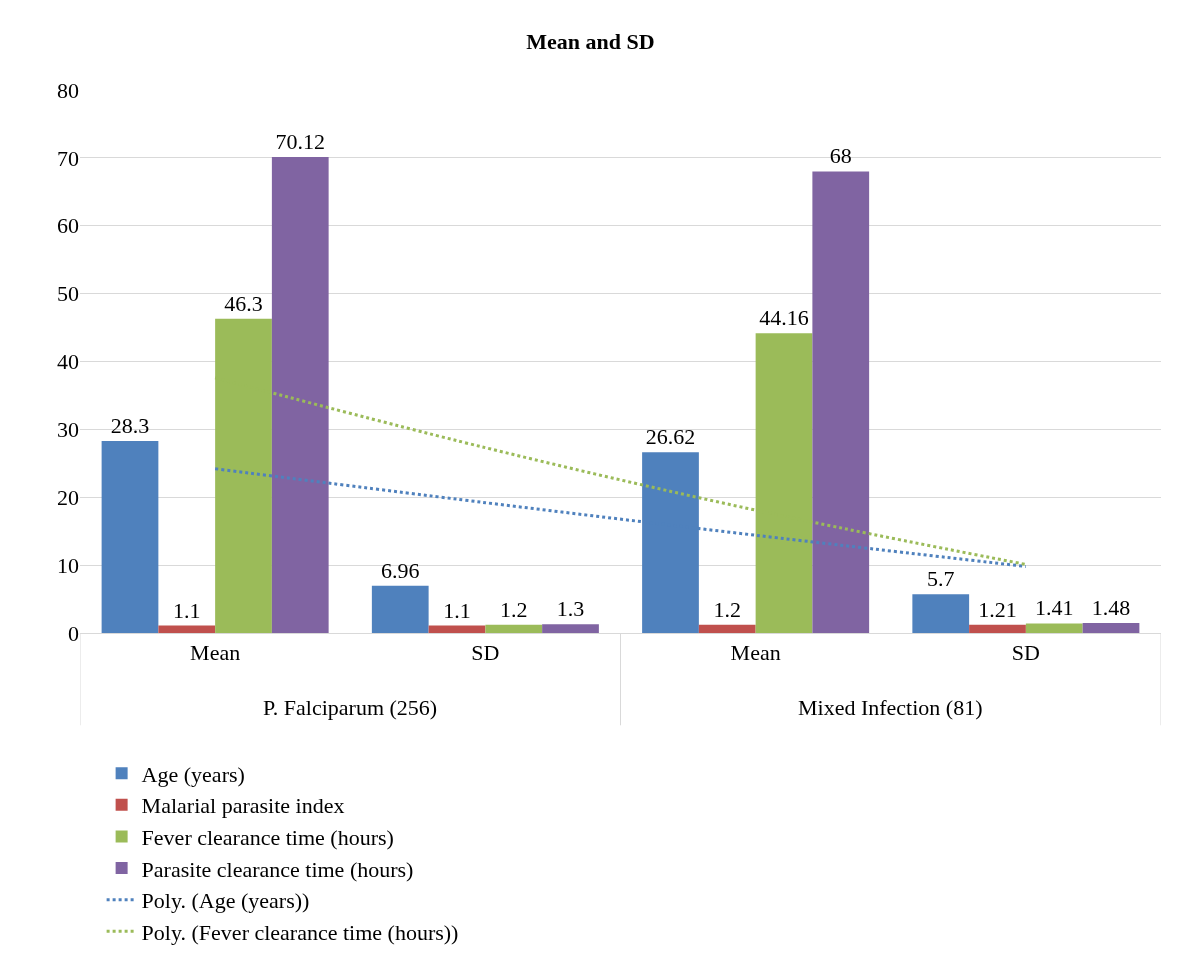  What do you see at coordinates (193, 774) in the screenshot?
I see `legend-label: Age (years)` at bounding box center [193, 774].